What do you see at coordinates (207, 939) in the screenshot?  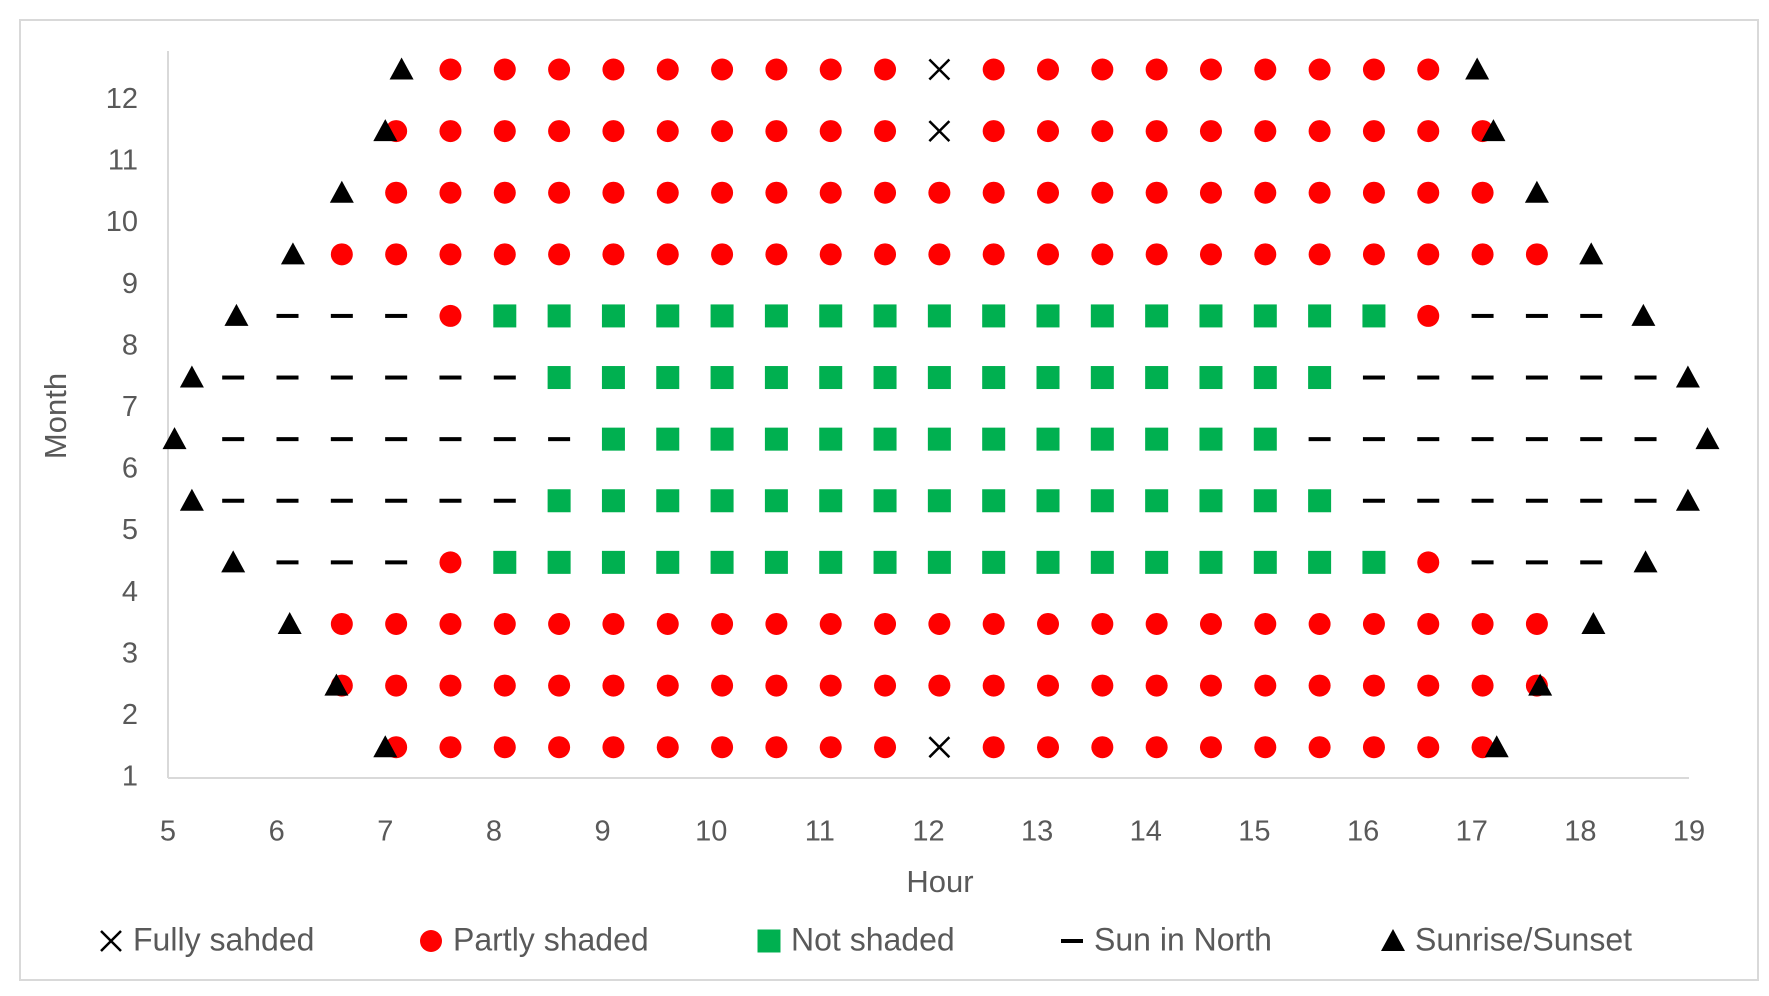 I see `legend-item: Fully sahded` at bounding box center [207, 939].